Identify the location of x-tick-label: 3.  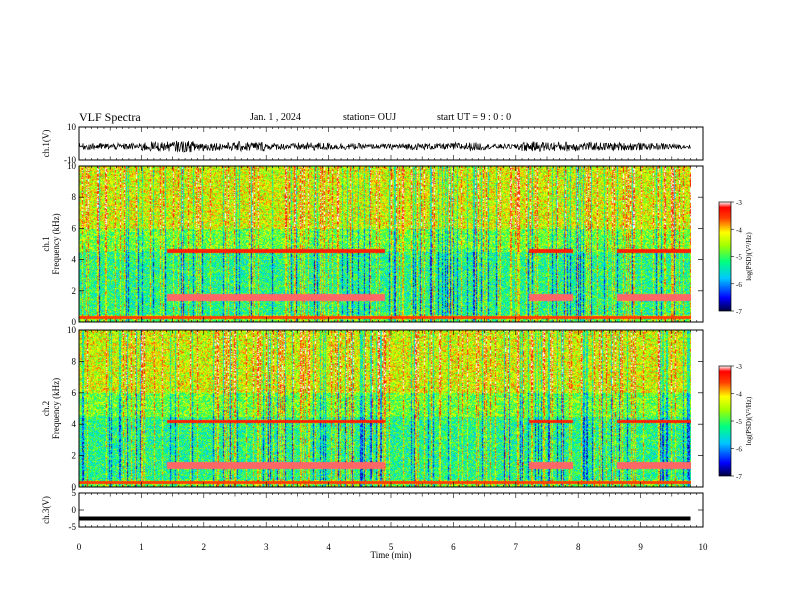
(266, 547).